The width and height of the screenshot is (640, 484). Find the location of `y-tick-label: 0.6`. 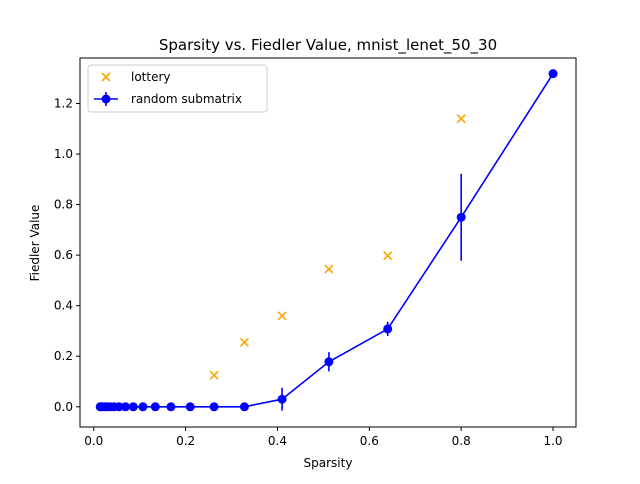

y-tick-label: 0.6 is located at coordinates (63, 255).